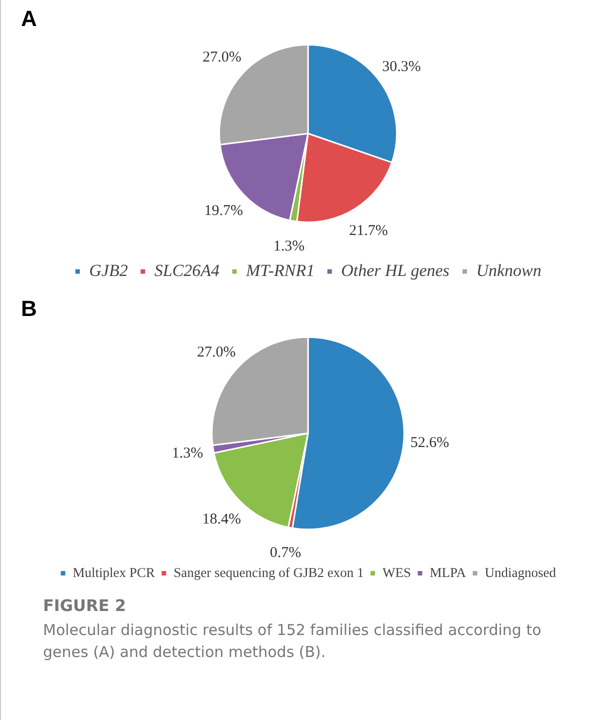 Image resolution: width=616 pixels, height=720 pixels. Describe the element at coordinates (509, 270) in the screenshot. I see `legend-label: Unknown` at that location.